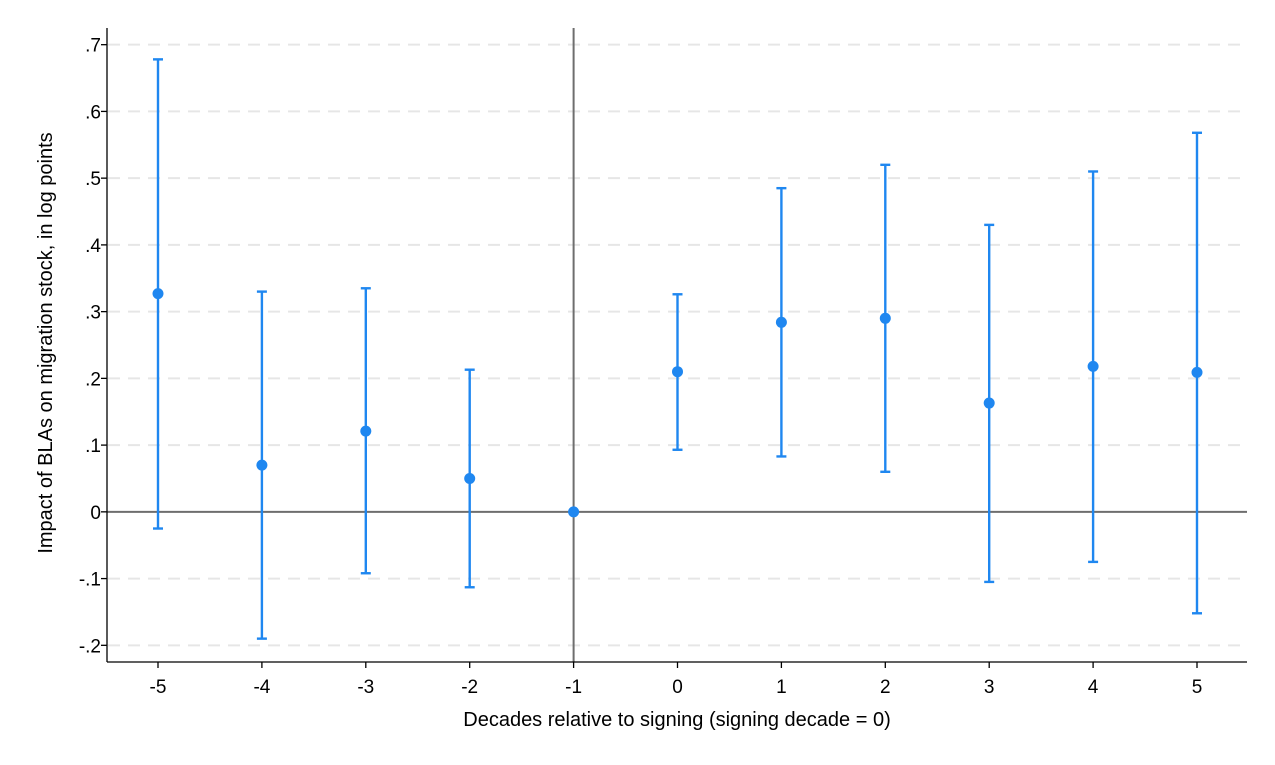 The width and height of the screenshot is (1275, 765). Describe the element at coordinates (93, 379) in the screenshot. I see `y-tick-label: .2` at that location.